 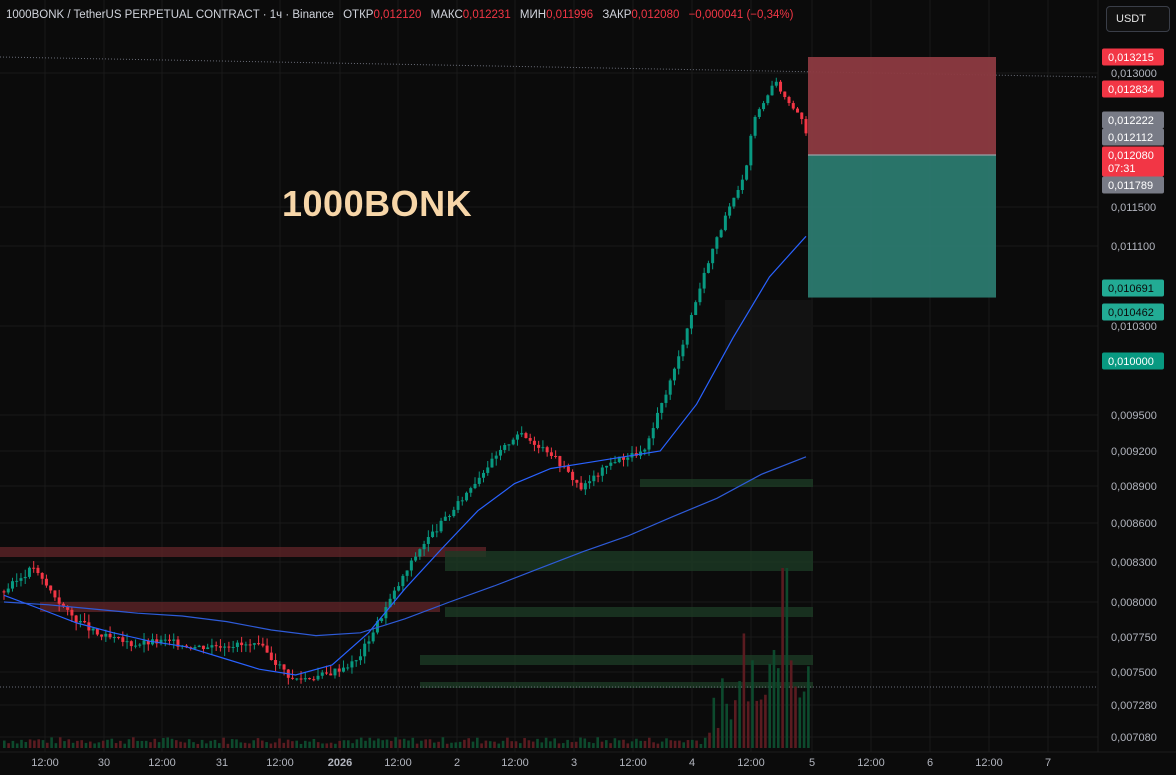 What do you see at coordinates (358, 15) in the screenshot?
I see `open-label: ОТКР` at bounding box center [358, 15].